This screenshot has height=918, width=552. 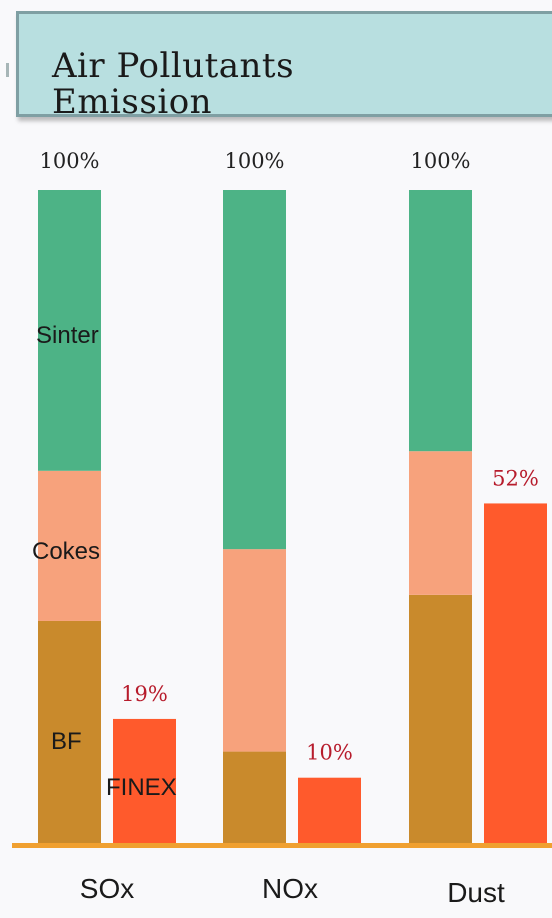 I want to click on finex-value-label-nox: 10%, so click(x=329, y=753).